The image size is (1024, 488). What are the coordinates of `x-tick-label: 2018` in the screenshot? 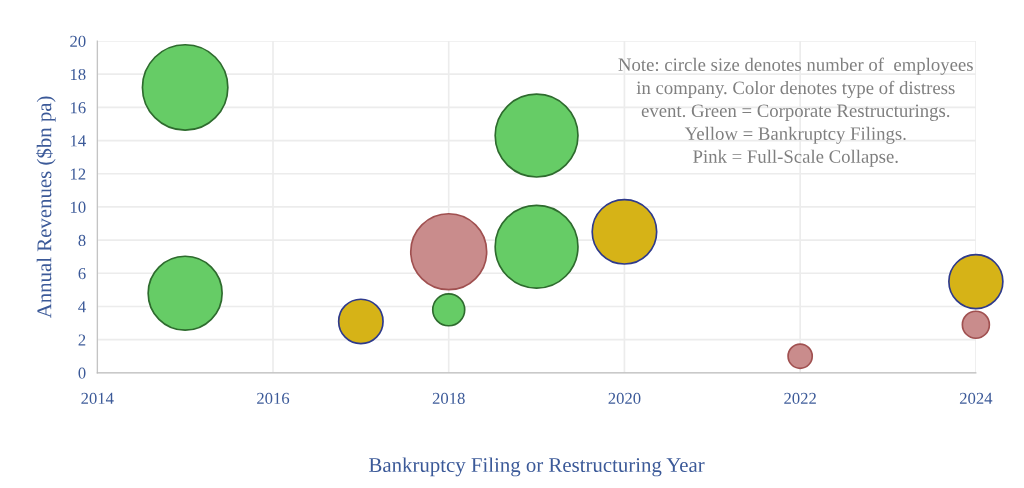 It's located at (448, 398).